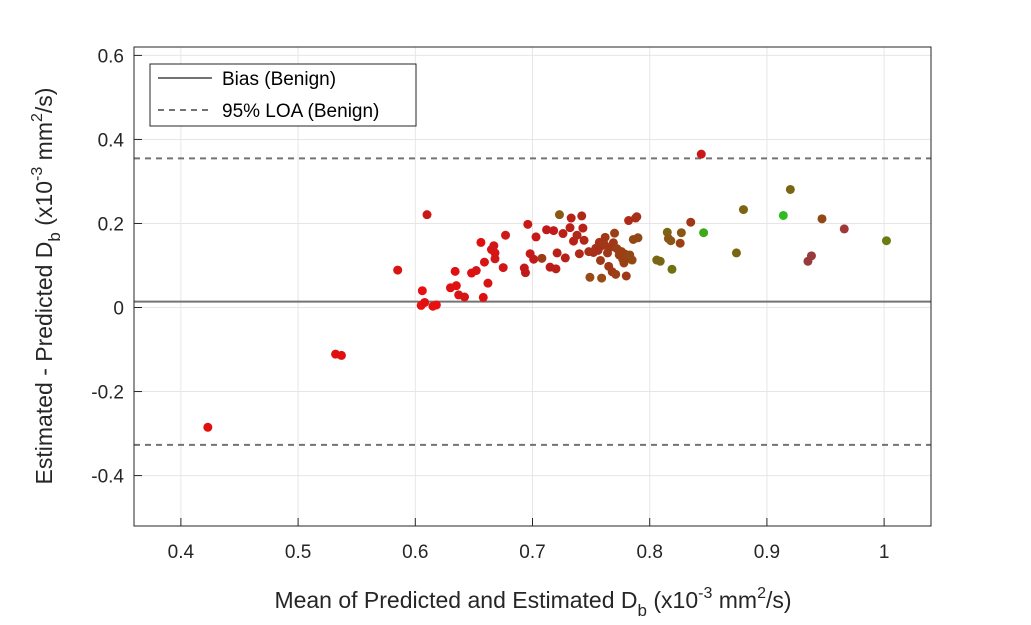  Describe the element at coordinates (529, 540) in the screenshot. I see `x-axis-ticks: 0.4 0.5 0.6 0.7 0.8 0.9 1` at that location.